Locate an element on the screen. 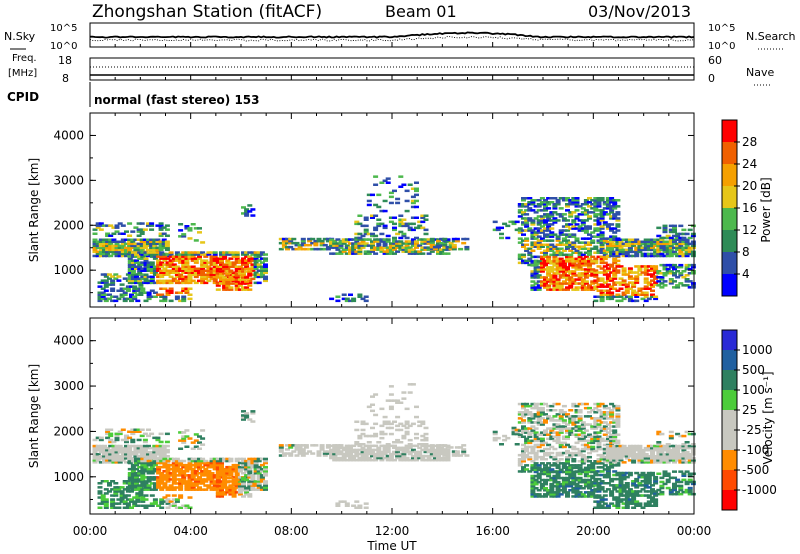 Image resolution: width=800 pixels, height=554 pixels. beam-label: Beam 01 is located at coordinates (421, 11).